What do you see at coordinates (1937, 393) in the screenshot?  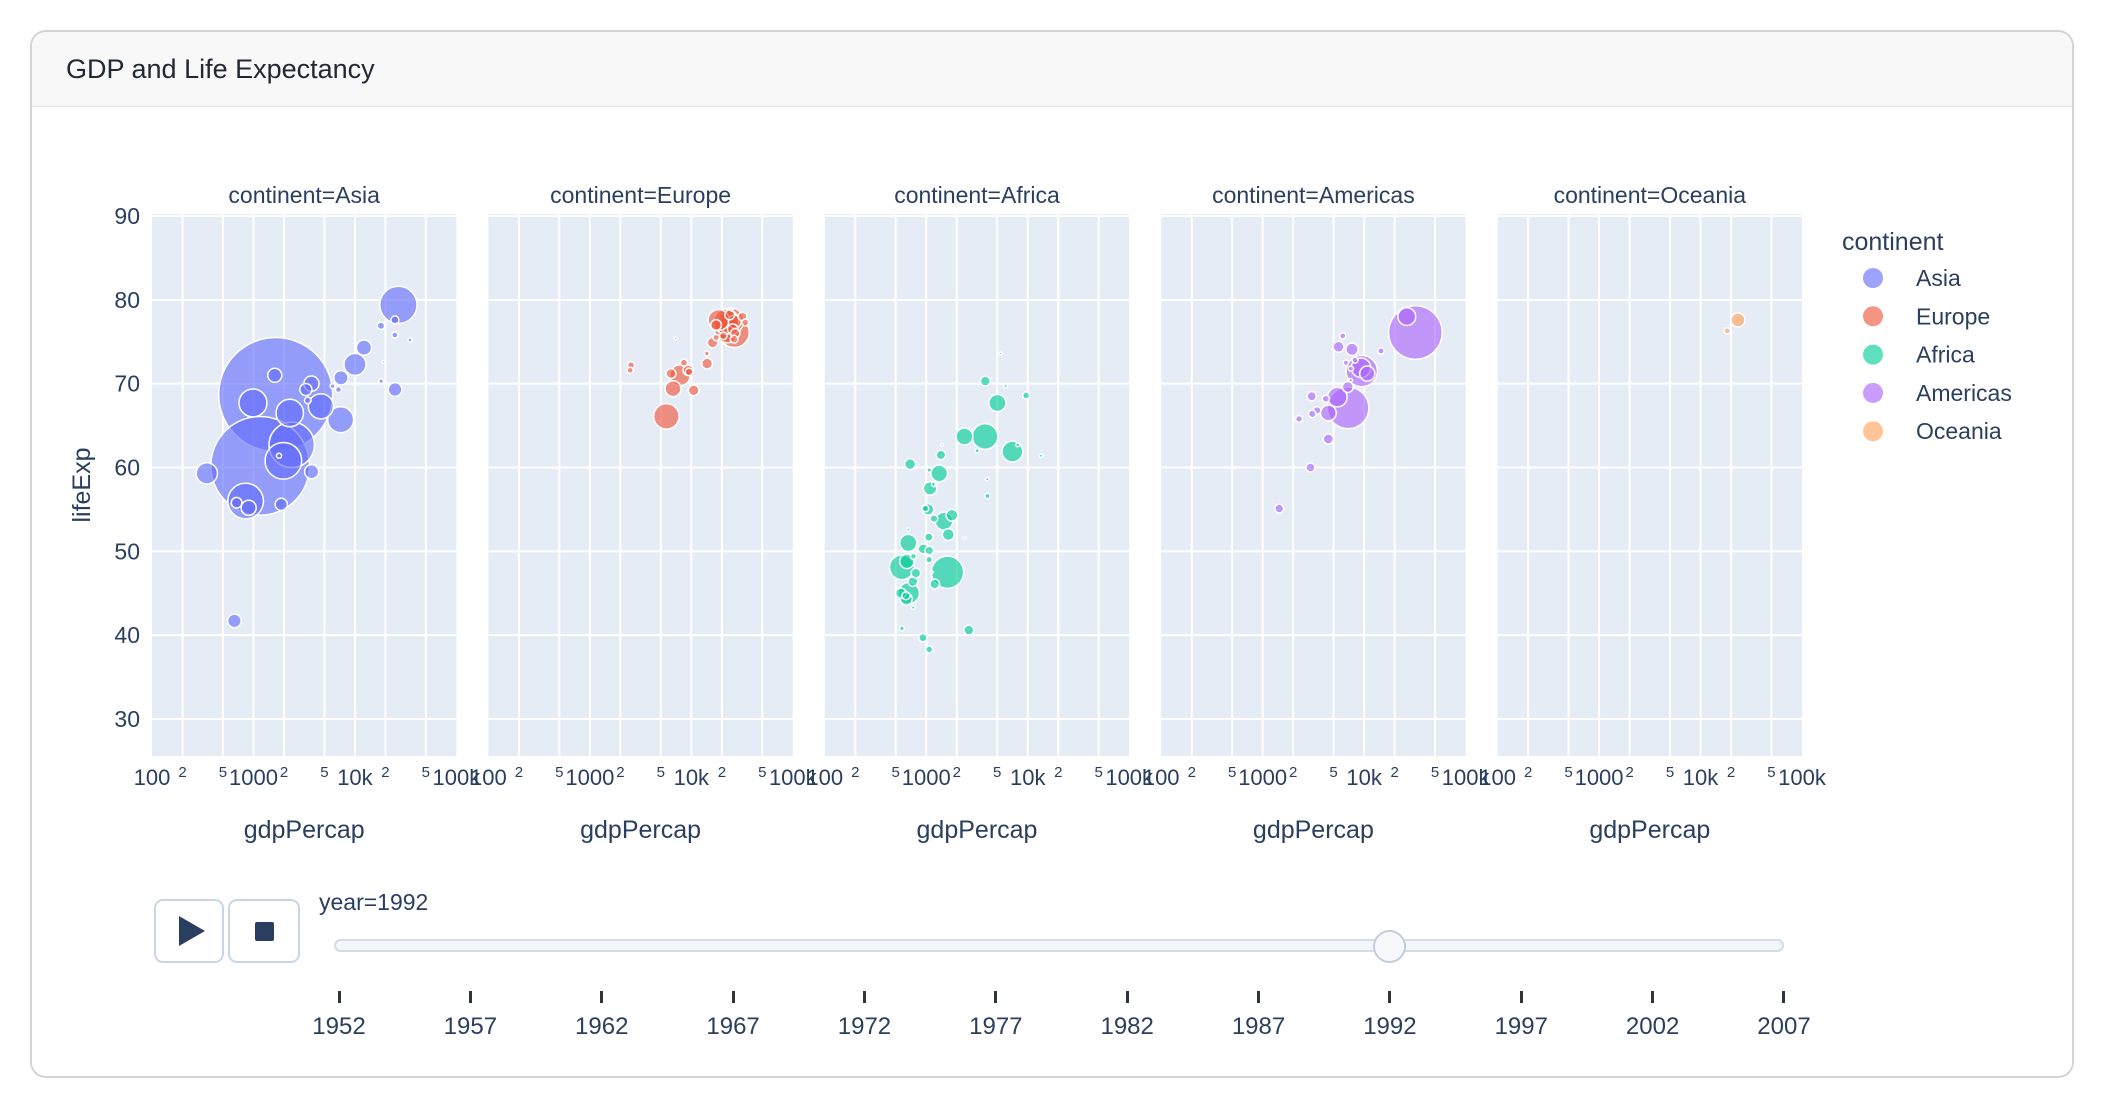 I see `legend-item-americas: Americas` at bounding box center [1937, 393].